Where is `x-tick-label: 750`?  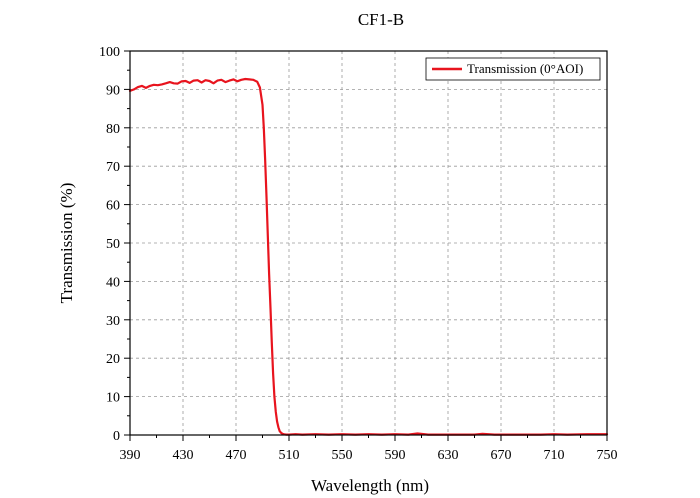 x-tick-label: 750 is located at coordinates (607, 455).